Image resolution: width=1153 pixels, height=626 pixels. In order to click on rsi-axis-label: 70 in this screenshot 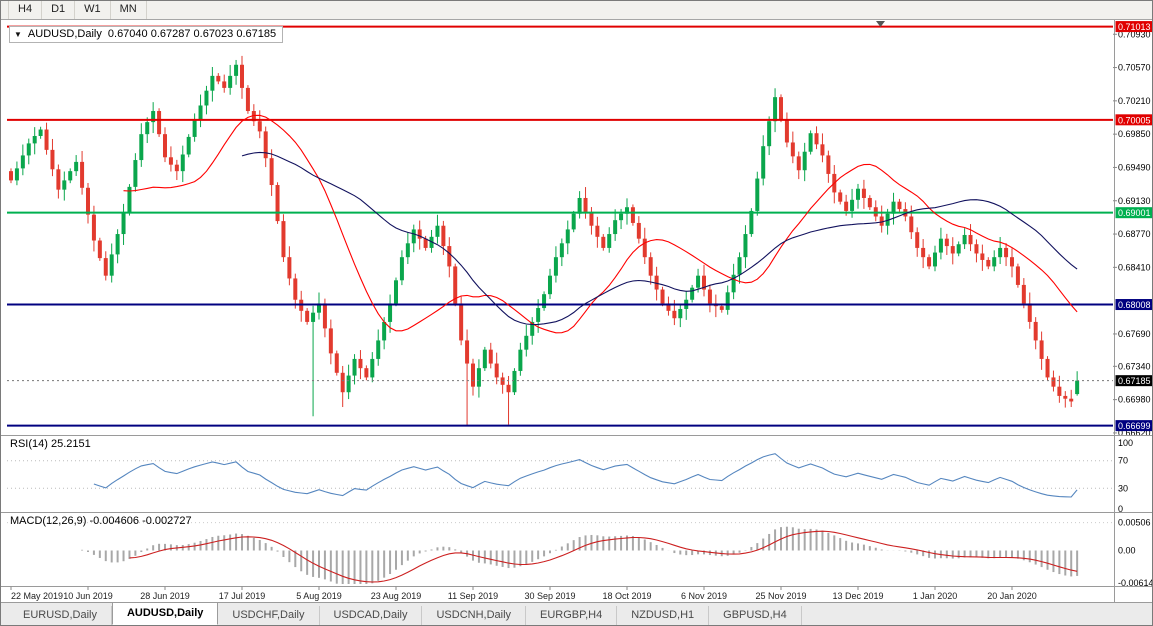, I will do `click(1123, 461)`.